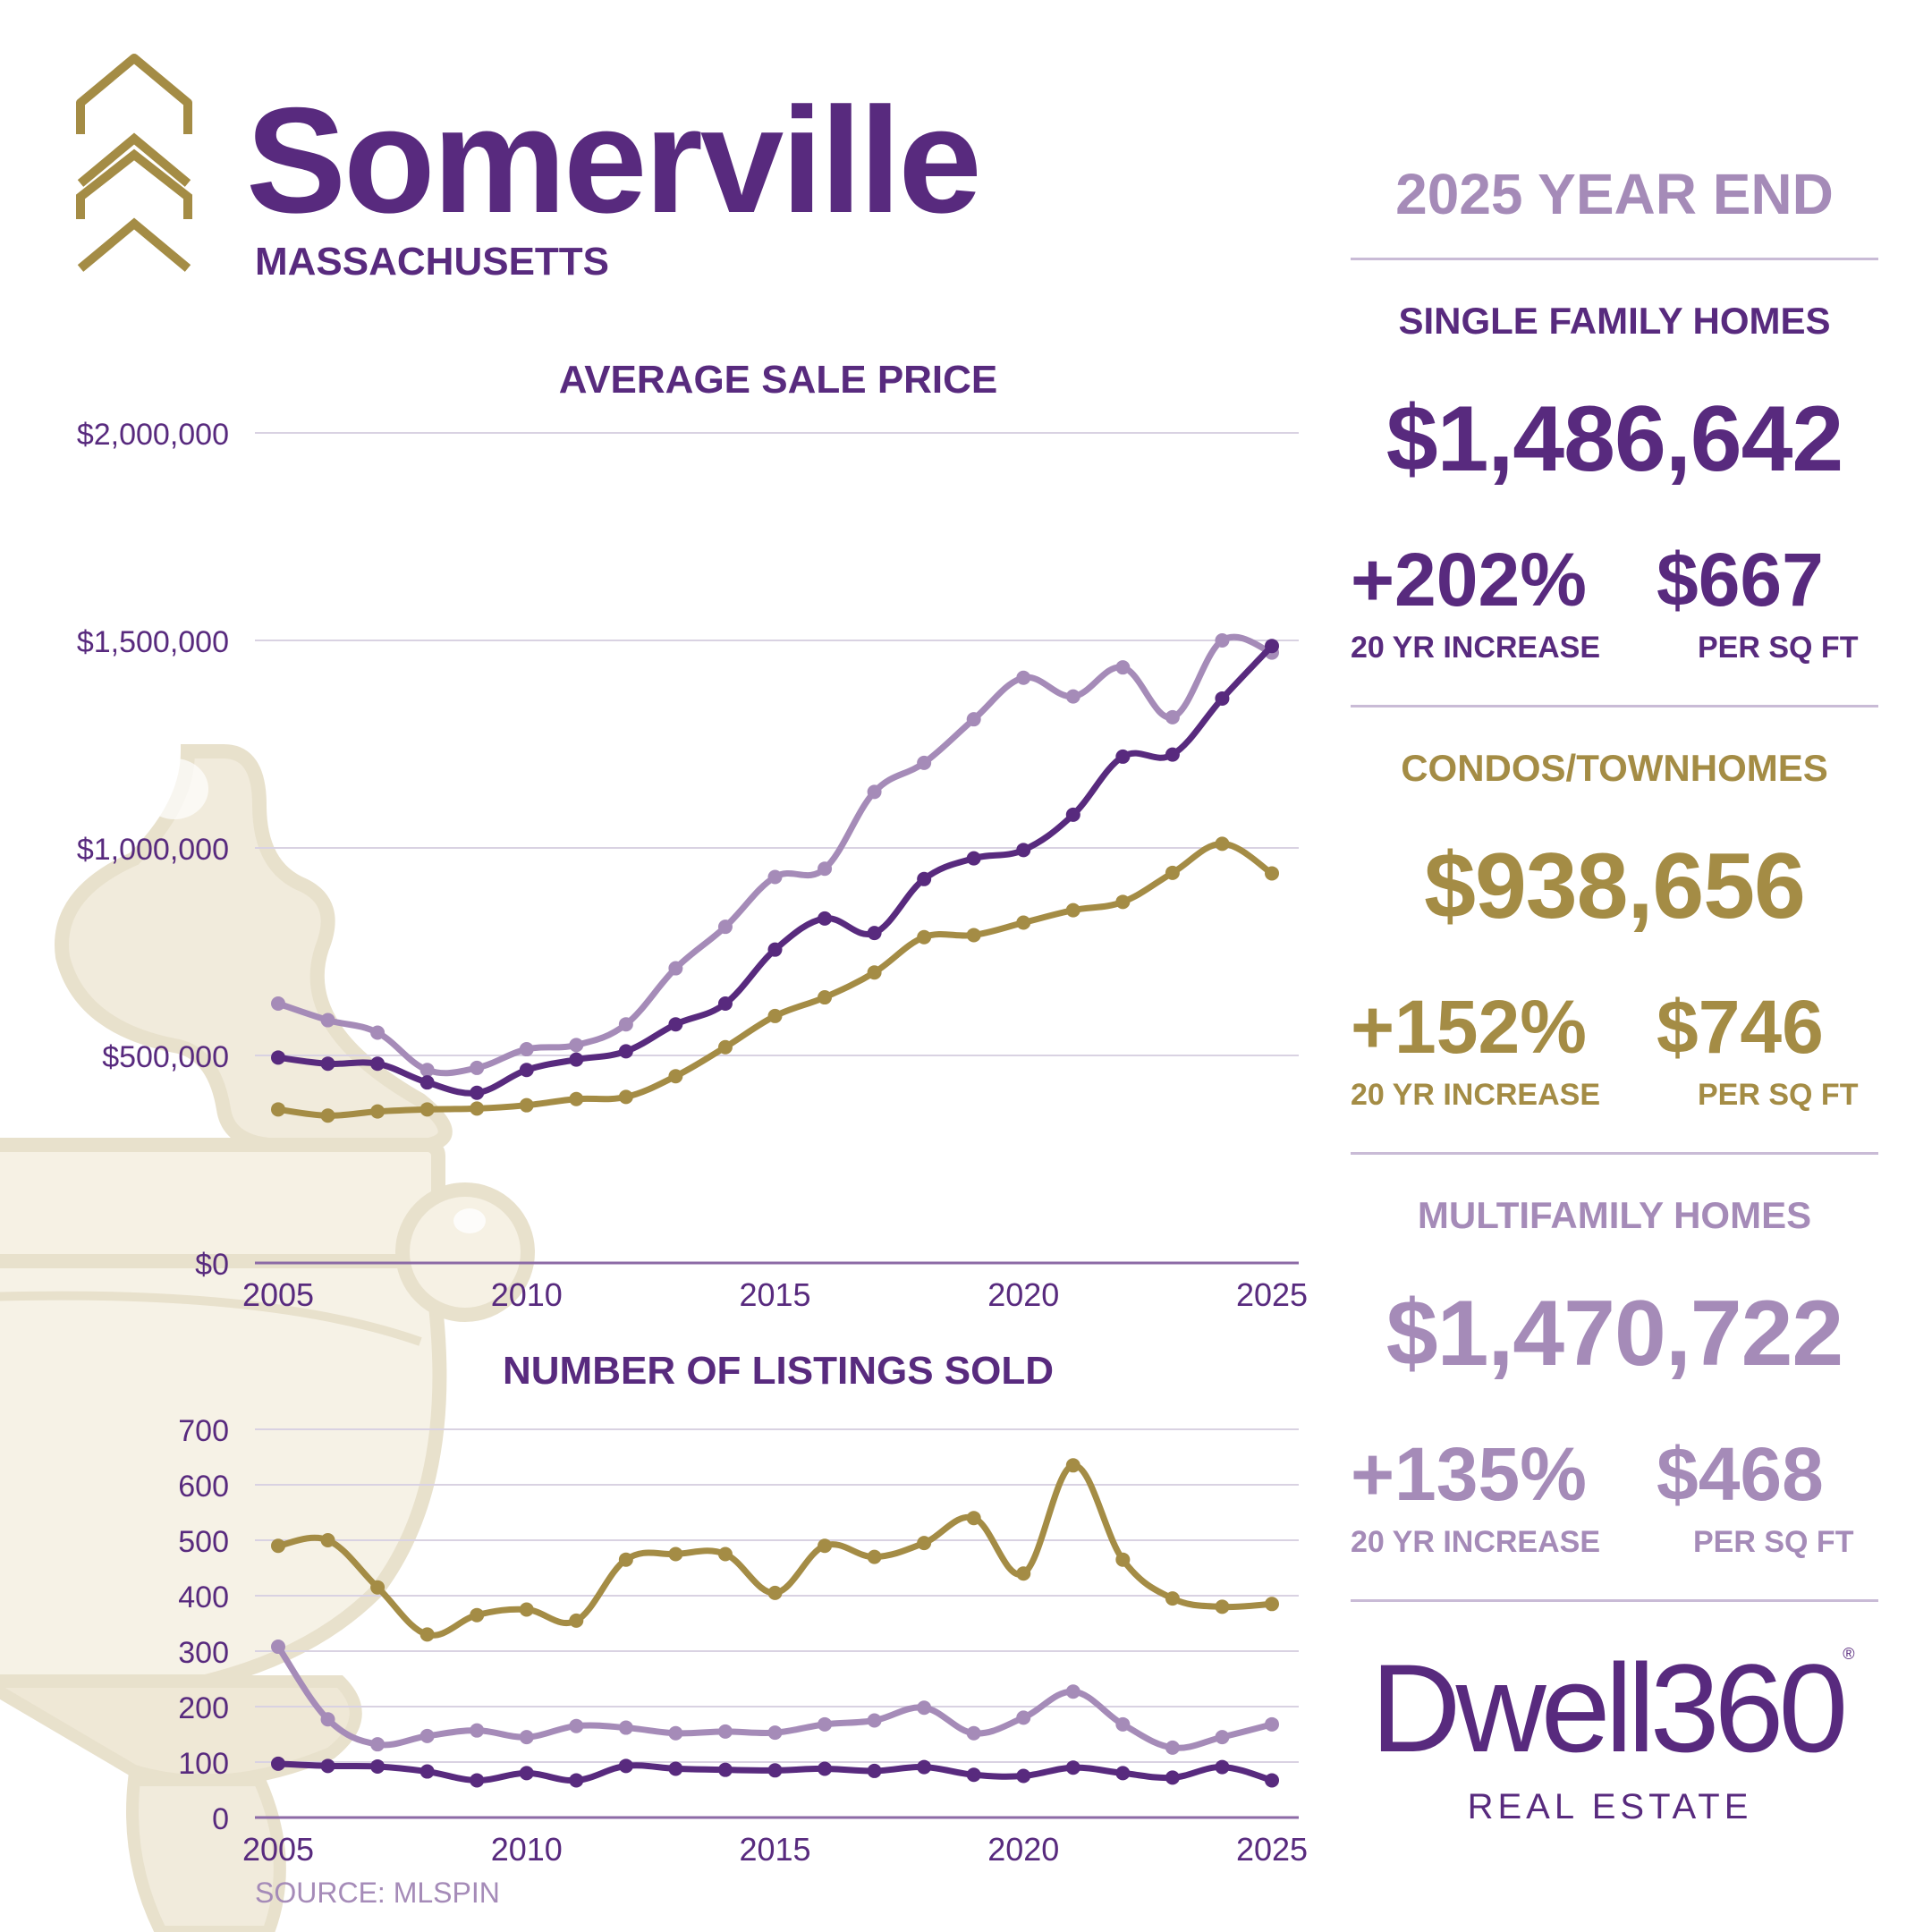 Image resolution: width=1932 pixels, height=1932 pixels. What do you see at coordinates (1272, 1849) in the screenshot?
I see `x-tick-label: 2025` at bounding box center [1272, 1849].